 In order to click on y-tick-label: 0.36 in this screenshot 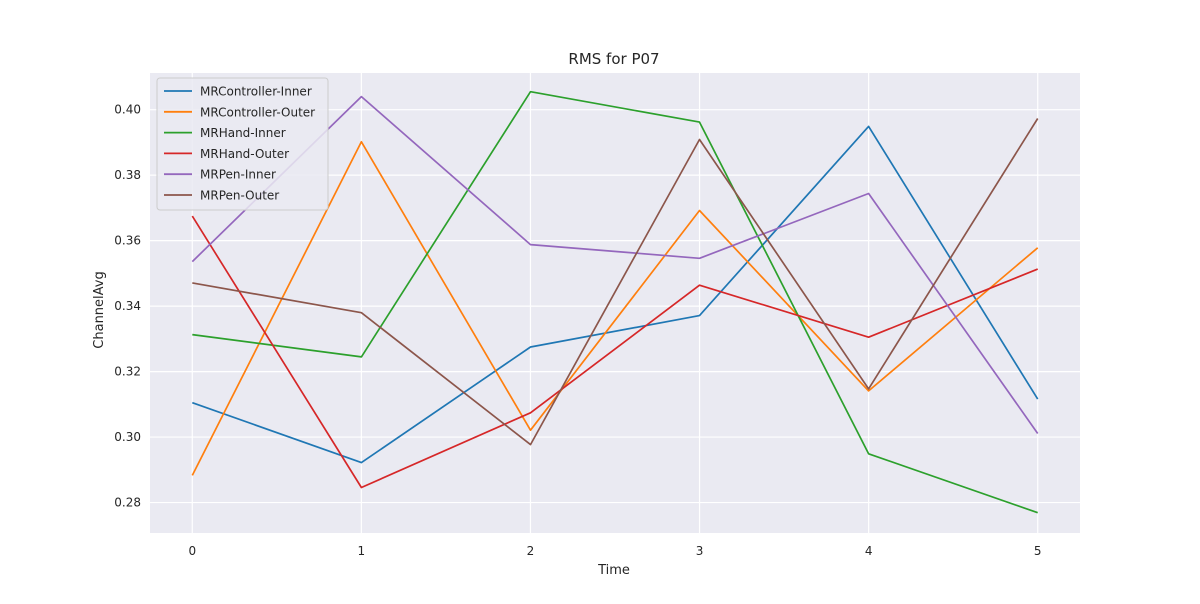, I will do `click(127, 241)`.